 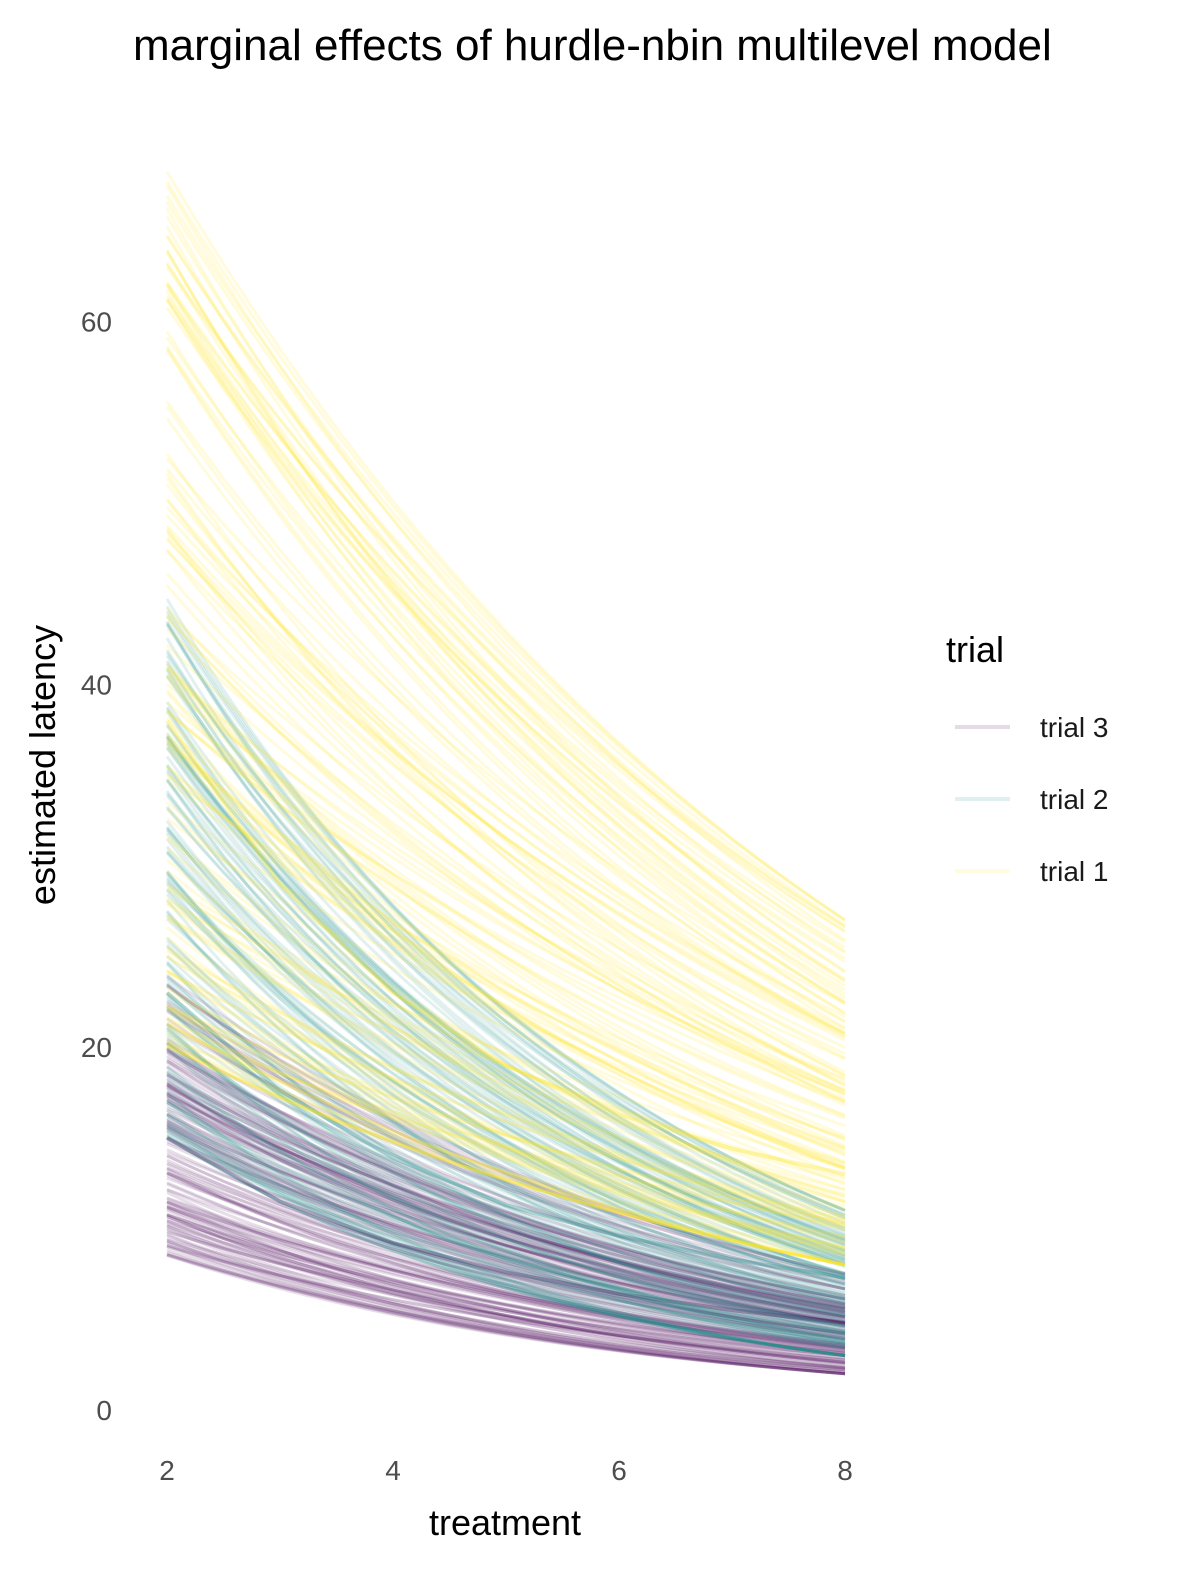 I want to click on series-line, so click(x=505, y=1135).